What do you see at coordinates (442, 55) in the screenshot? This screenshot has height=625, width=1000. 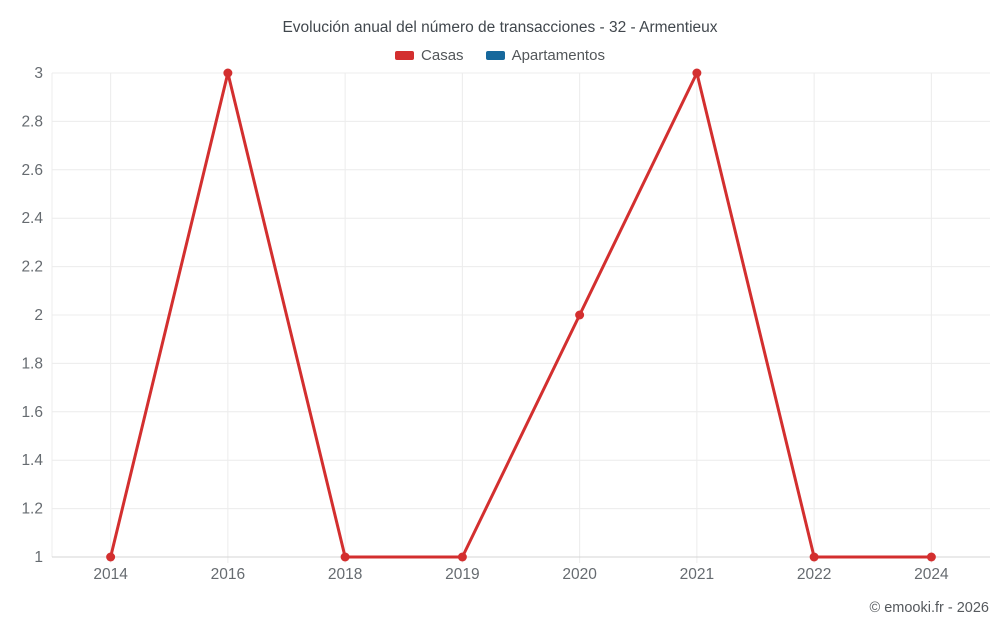 I see `legend-label-casas: Casas` at bounding box center [442, 55].